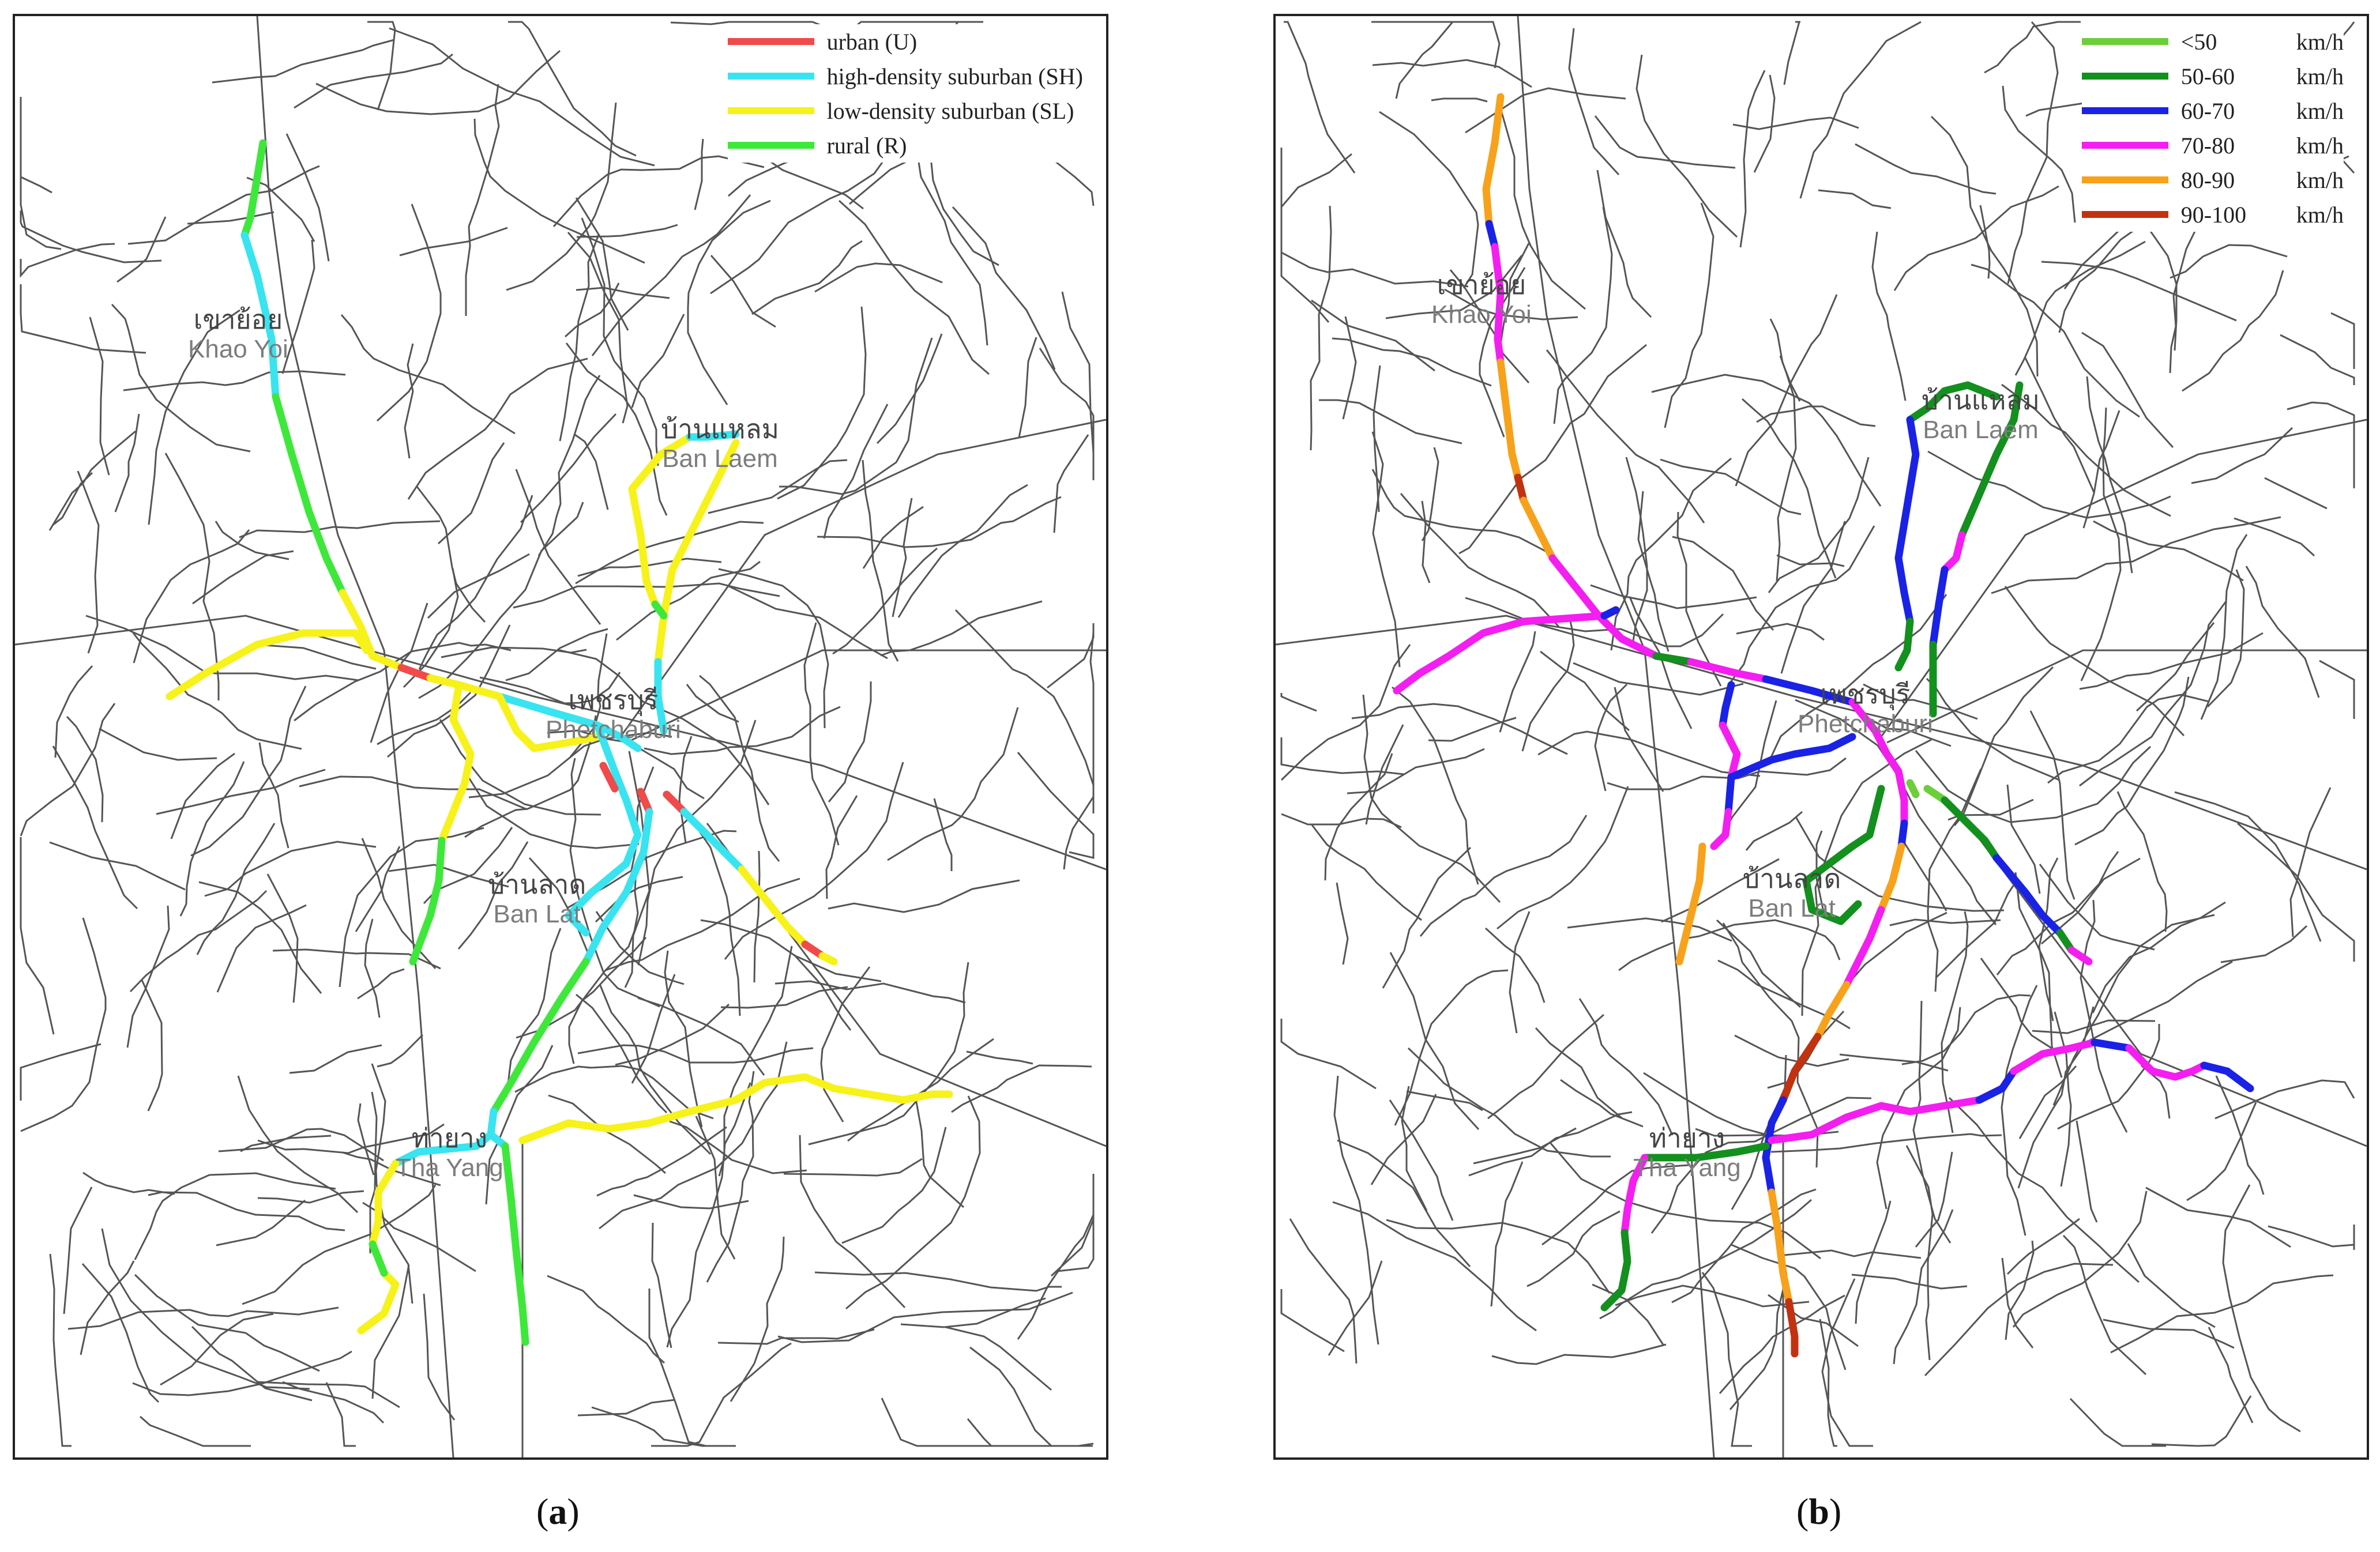  I want to click on place-latin: Khao Yoi, so click(1482, 314).